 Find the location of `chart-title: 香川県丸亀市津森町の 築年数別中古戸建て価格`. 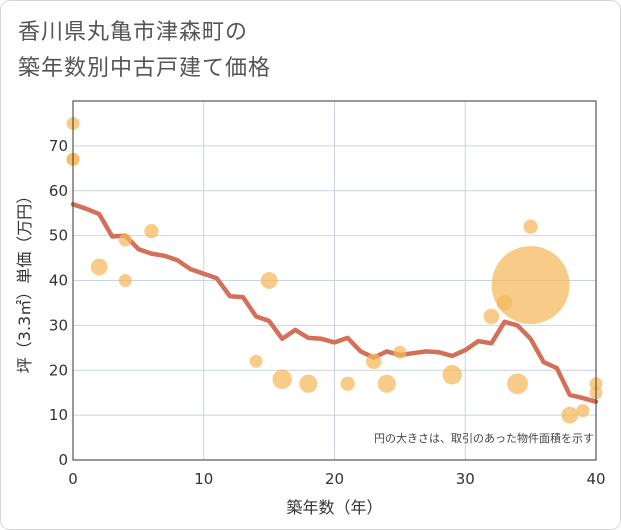

chart-title: 香川県丸亀市津森町の 築年数別中古戸建て価格 is located at coordinates (144, 51).